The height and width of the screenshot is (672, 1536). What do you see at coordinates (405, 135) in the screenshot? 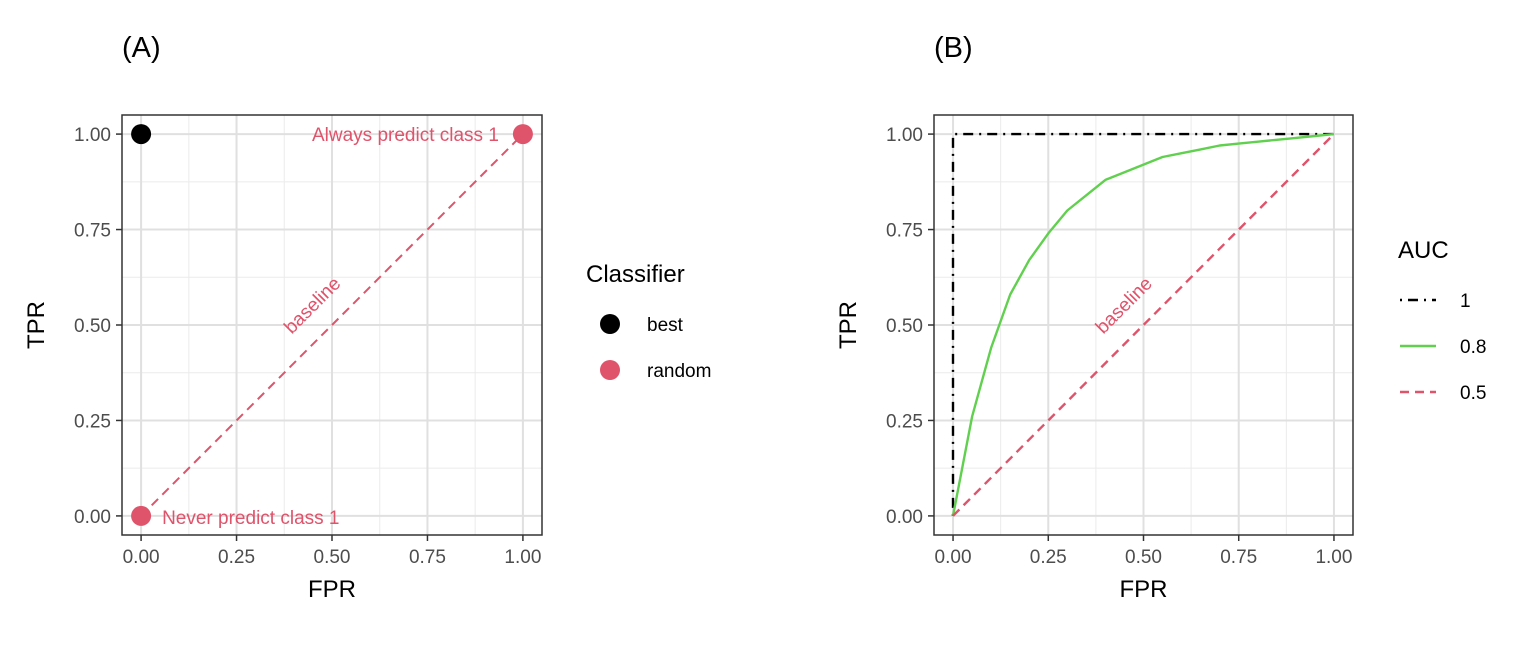
I see `annotation-always-predict: Always predict class 1` at bounding box center [405, 135].